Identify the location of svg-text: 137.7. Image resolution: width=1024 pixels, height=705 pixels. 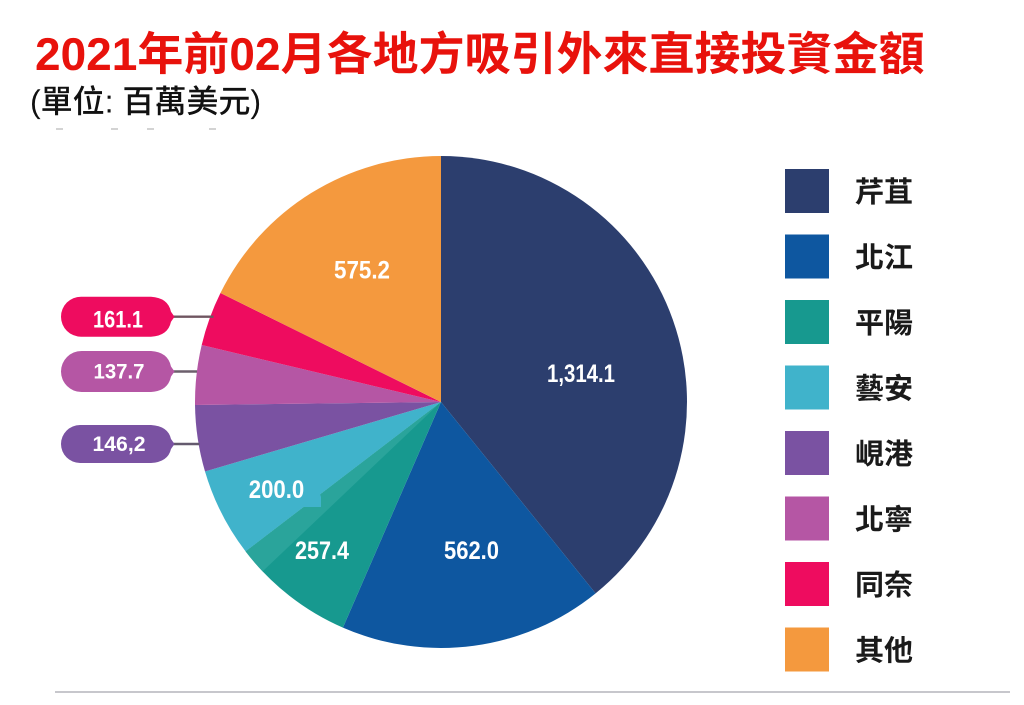
(119, 372).